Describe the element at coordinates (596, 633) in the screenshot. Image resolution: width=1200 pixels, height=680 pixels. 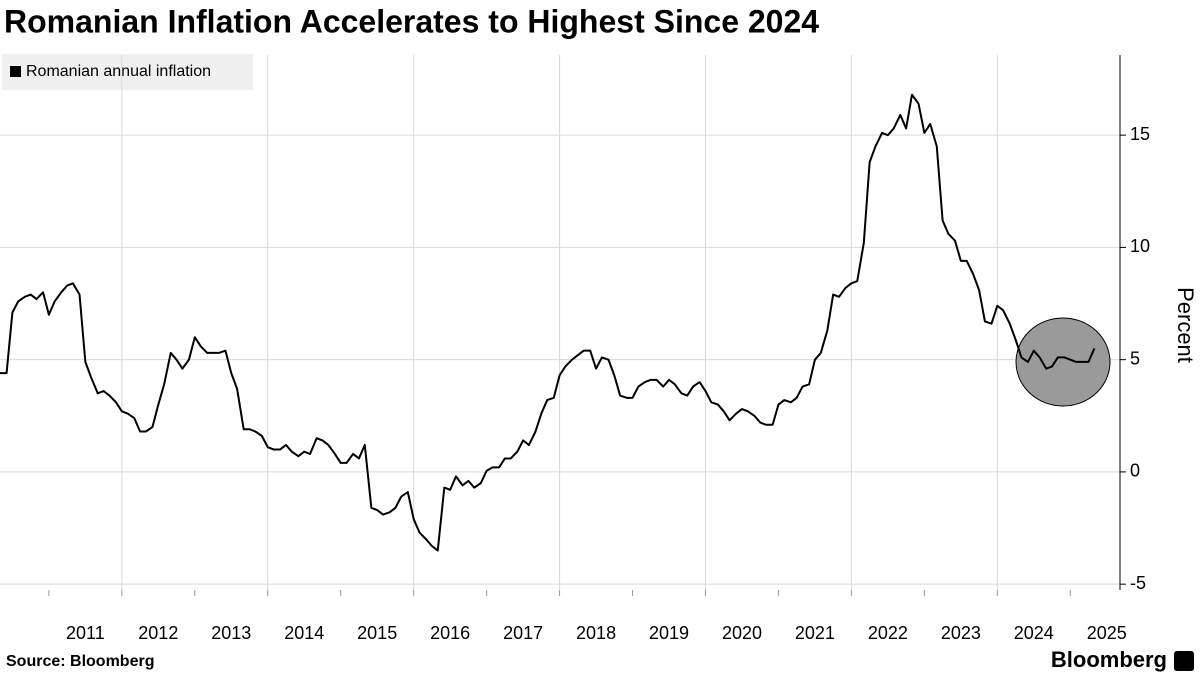
I see `x-tick-label: 2018` at that location.